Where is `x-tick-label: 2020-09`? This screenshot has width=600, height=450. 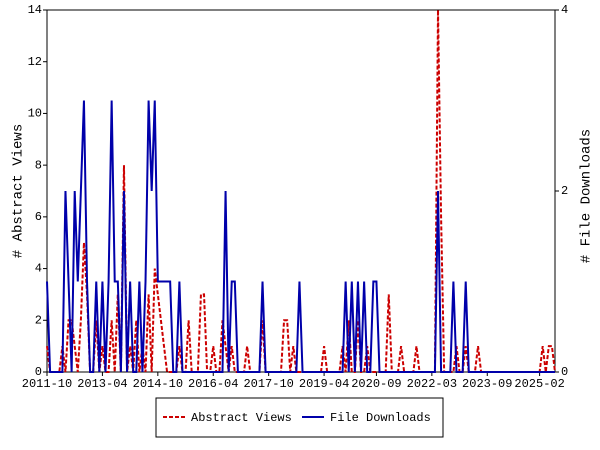 x-tick-label: 2020-09 is located at coordinates (376, 384).